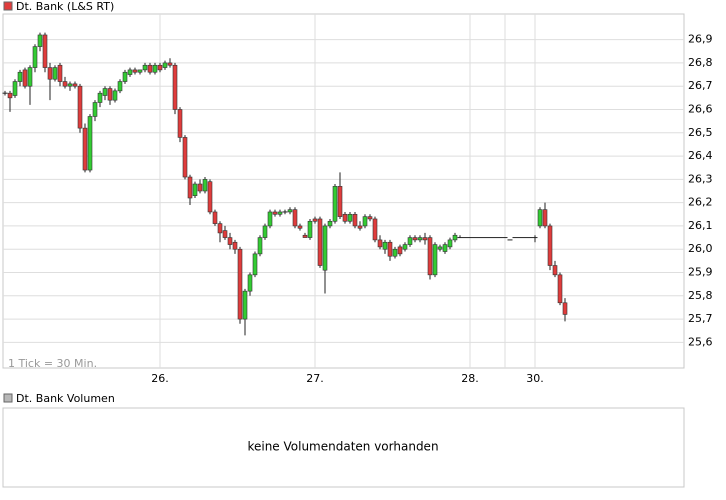 The width and height of the screenshot is (726, 500). Describe the element at coordinates (535, 378) in the screenshot. I see `x-tick-label: 30.` at that location.